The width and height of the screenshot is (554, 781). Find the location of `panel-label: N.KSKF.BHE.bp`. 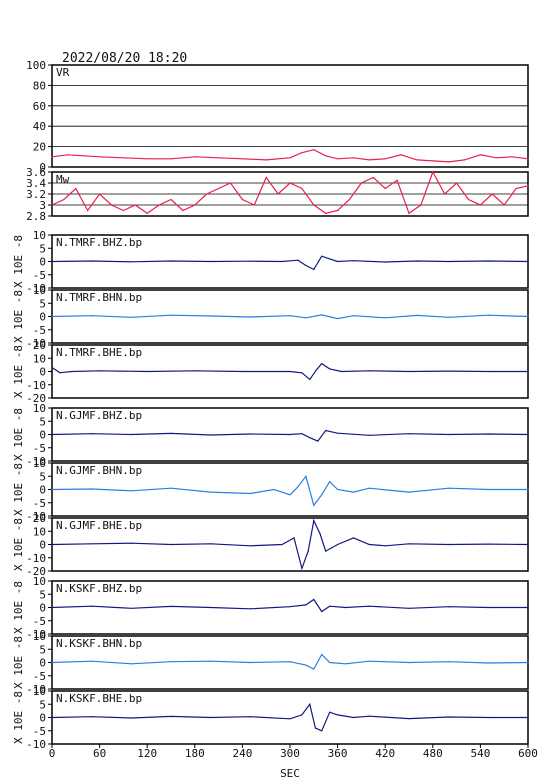

panel-label: N.KSKF.BHE.bp is located at coordinates (99, 698).